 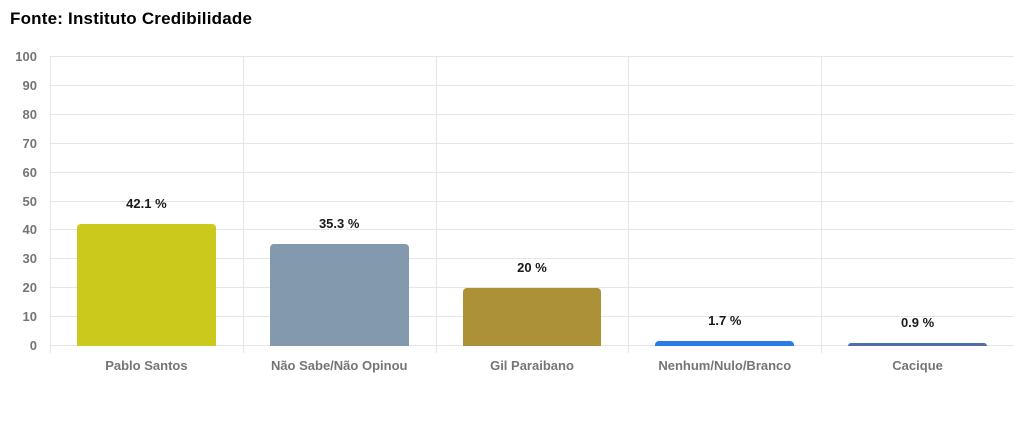 What do you see at coordinates (532, 268) in the screenshot?
I see `bar-value-label: 20 %` at bounding box center [532, 268].